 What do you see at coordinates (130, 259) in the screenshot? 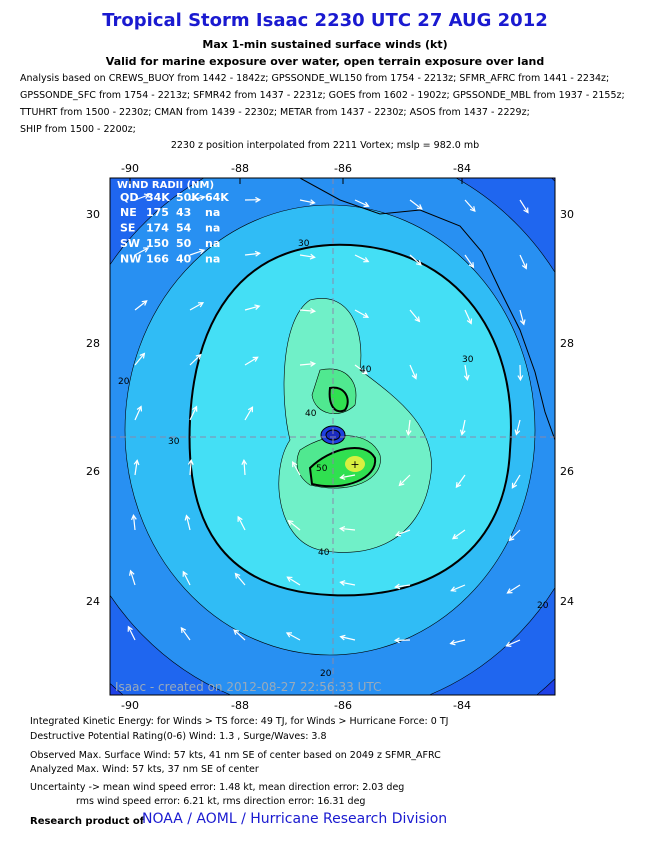
I see `radii-cell: NW` at bounding box center [130, 259].